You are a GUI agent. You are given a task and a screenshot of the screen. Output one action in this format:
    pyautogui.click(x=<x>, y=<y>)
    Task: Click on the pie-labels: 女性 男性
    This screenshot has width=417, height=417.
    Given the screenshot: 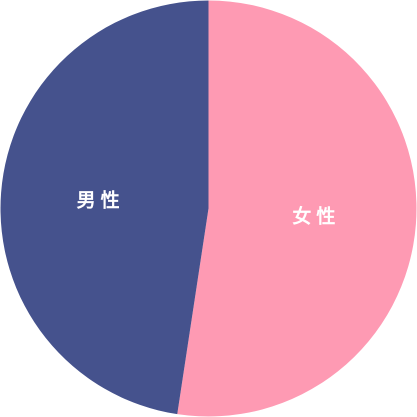 What is the action you would take?
    pyautogui.click(x=208, y=208)
    